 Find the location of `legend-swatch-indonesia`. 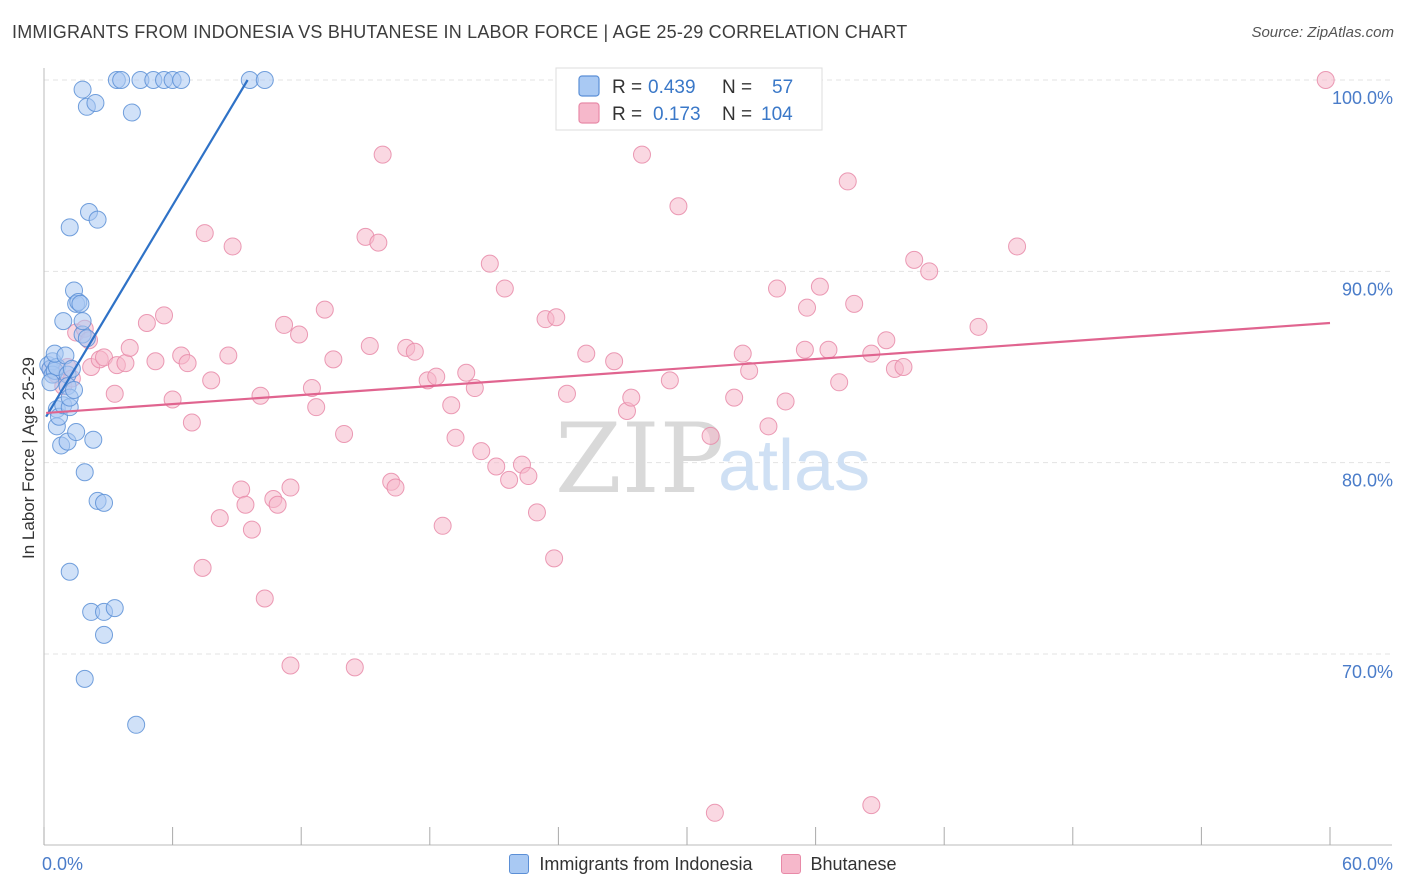

legend-swatch-indonesia is located at coordinates (519, 864).